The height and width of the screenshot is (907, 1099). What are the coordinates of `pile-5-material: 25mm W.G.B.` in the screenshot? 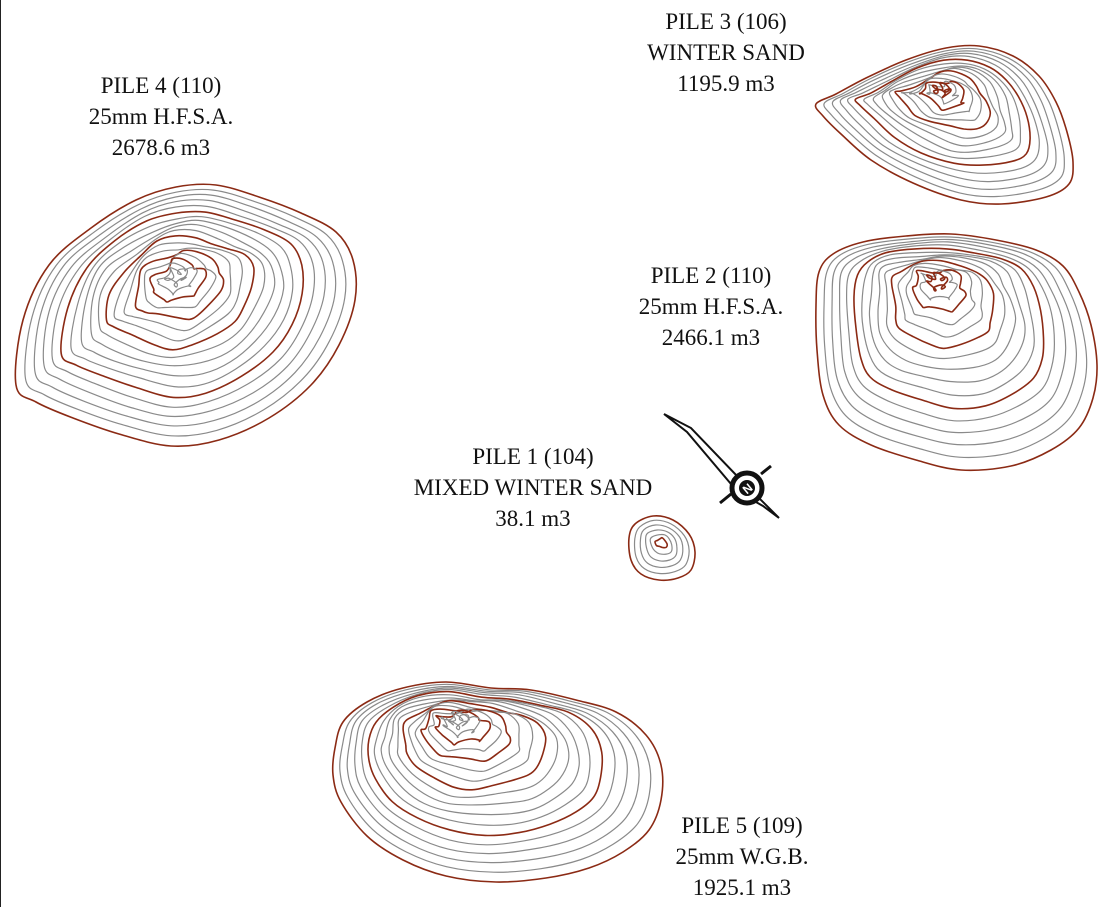 It's located at (742, 856).